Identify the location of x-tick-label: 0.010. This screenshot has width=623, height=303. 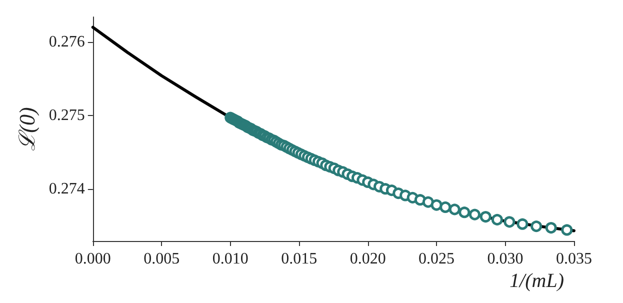
(230, 259).